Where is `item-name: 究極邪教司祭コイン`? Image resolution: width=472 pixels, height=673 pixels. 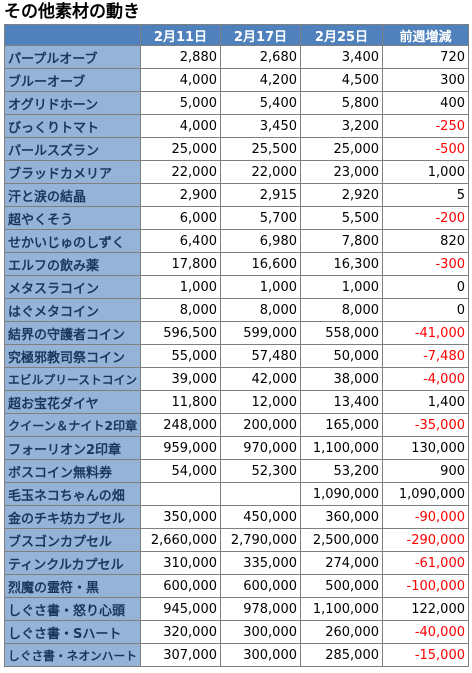 item-name: 究極邪教司祭コイン is located at coordinates (72, 356).